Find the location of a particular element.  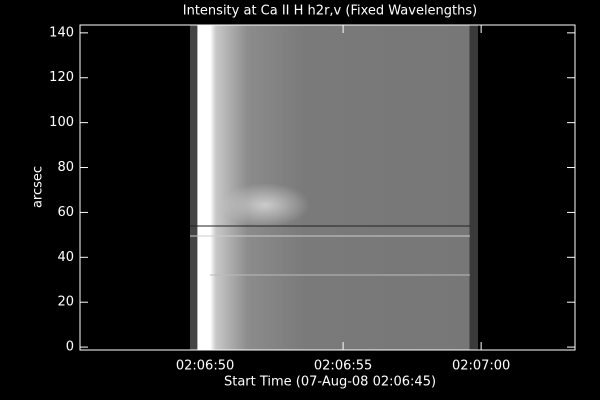

x-axis-label: Start Time (07-Aug-08 02:06:45) is located at coordinates (330, 382).